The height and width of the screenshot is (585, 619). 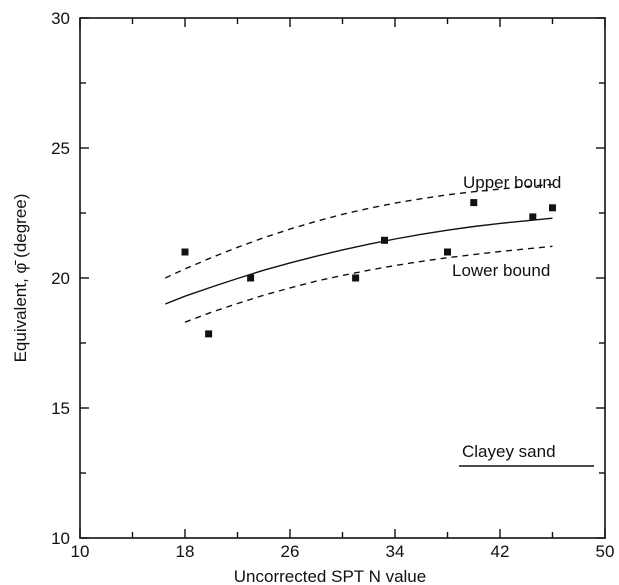 What do you see at coordinates (512, 182) in the screenshot?
I see `upper-bound-label: Upper bound` at bounding box center [512, 182].